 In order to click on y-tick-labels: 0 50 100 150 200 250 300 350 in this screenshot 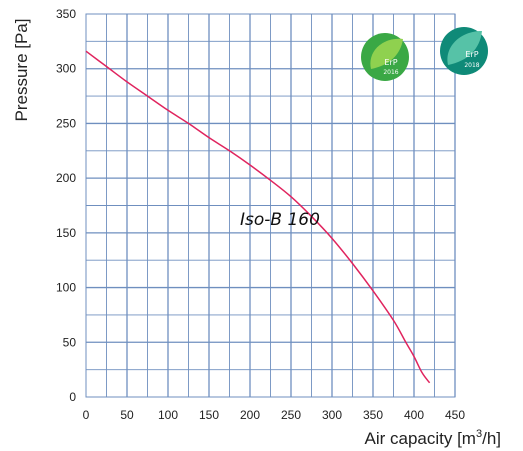, I will do `click(66, 205)`.